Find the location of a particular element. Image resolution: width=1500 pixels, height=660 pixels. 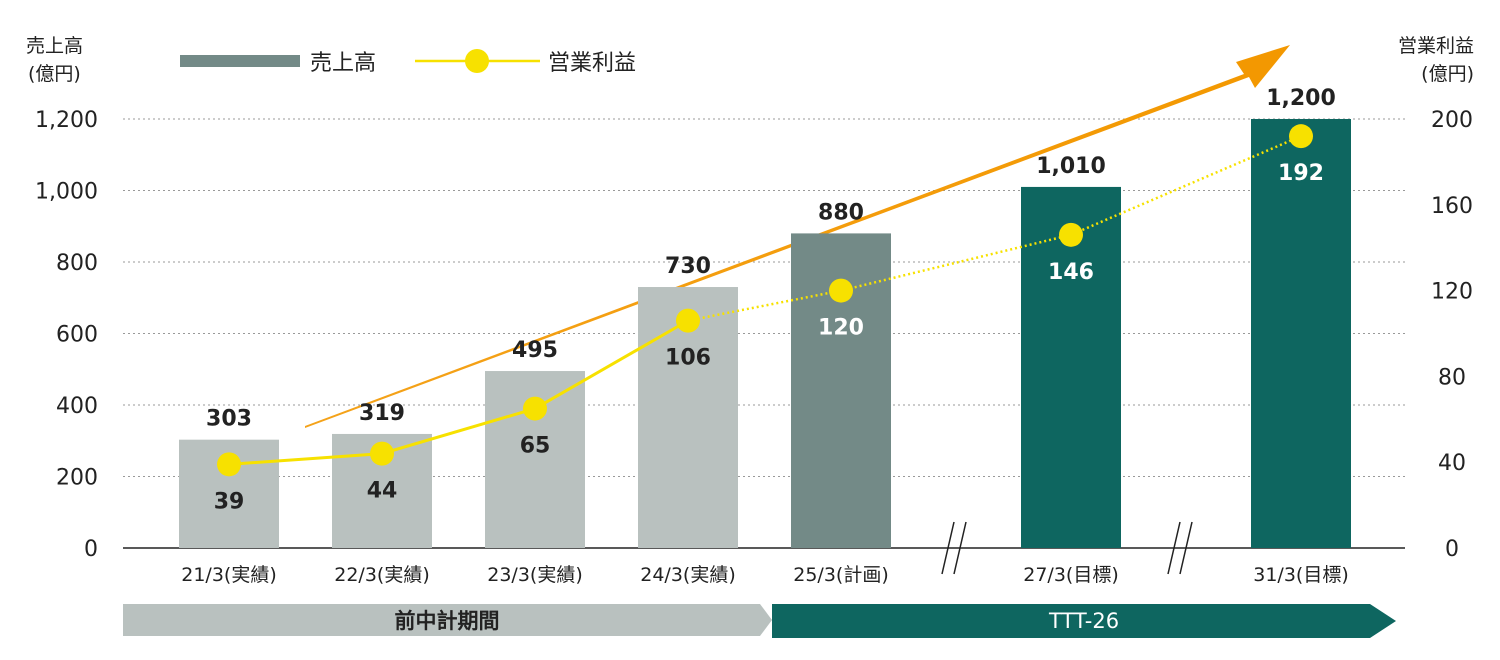

left-axis-title-line1: 売上高 is located at coordinates (54, 46).